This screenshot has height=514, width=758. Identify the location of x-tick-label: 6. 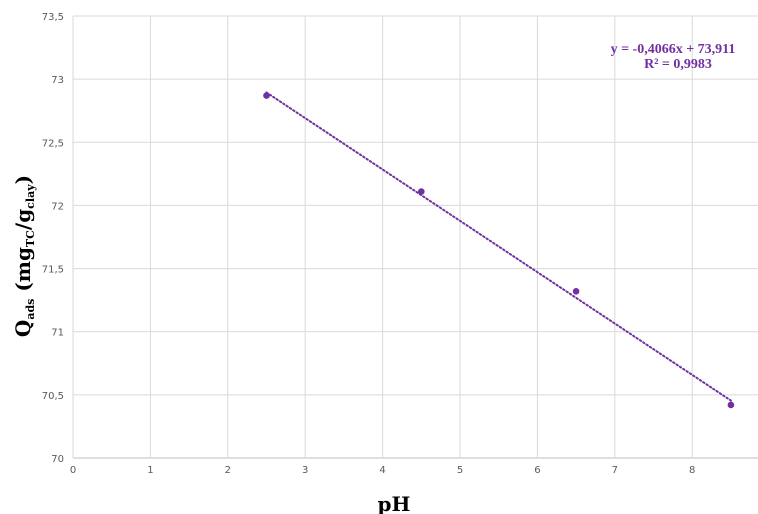
(537, 470).